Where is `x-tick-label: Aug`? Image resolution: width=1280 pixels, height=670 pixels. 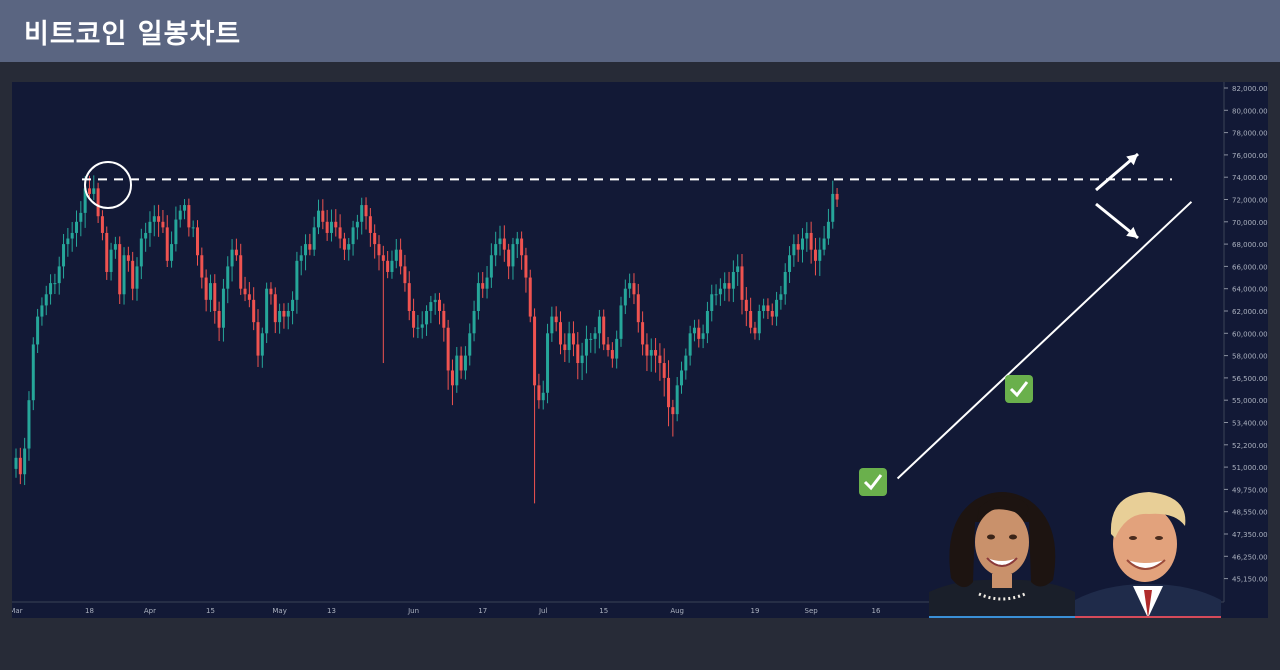 x-tick-label: Aug is located at coordinates (677, 611).